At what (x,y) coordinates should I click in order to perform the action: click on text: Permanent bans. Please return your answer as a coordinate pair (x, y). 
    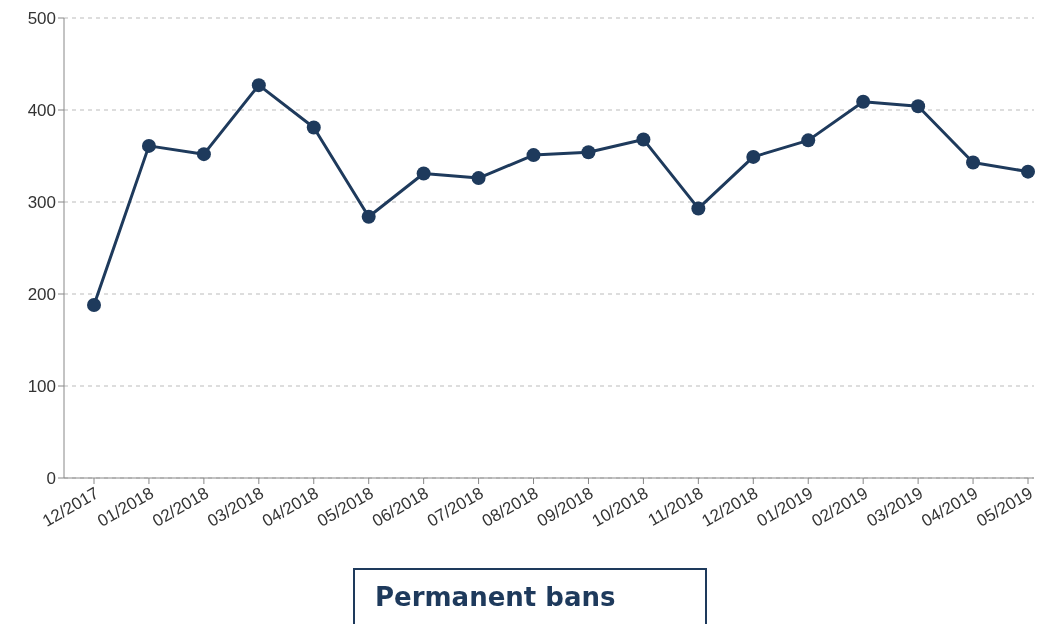
    Looking at the image, I should click on (530, 596).